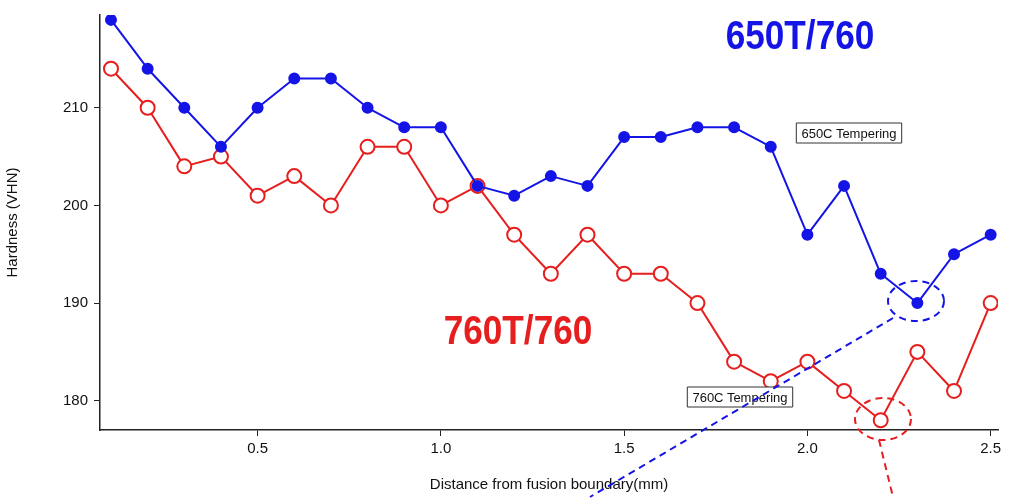  What do you see at coordinates (441, 448) in the screenshot?
I see `x-tick-label: 1.0` at bounding box center [441, 448].